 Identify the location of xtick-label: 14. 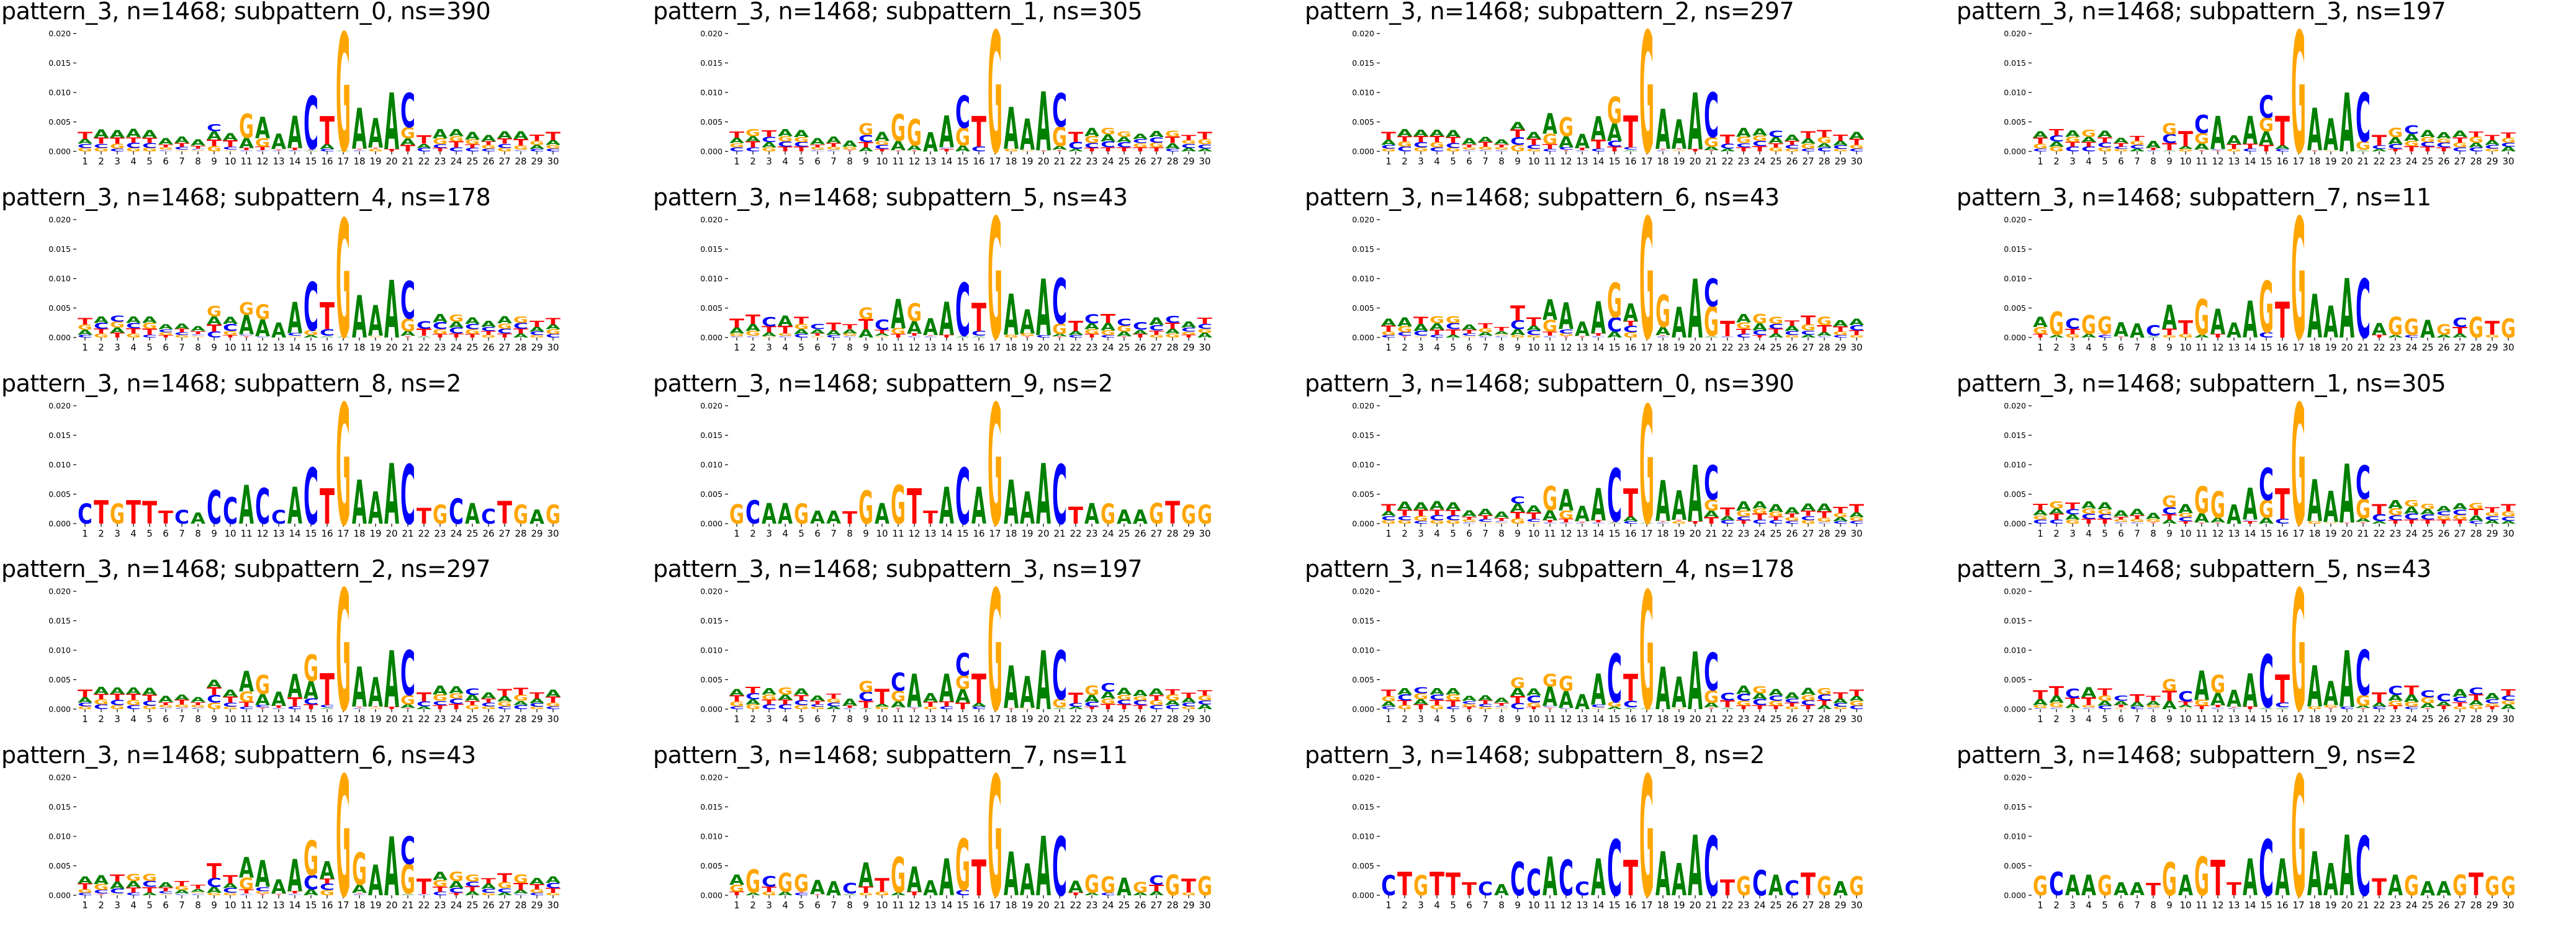
(2250, 533).